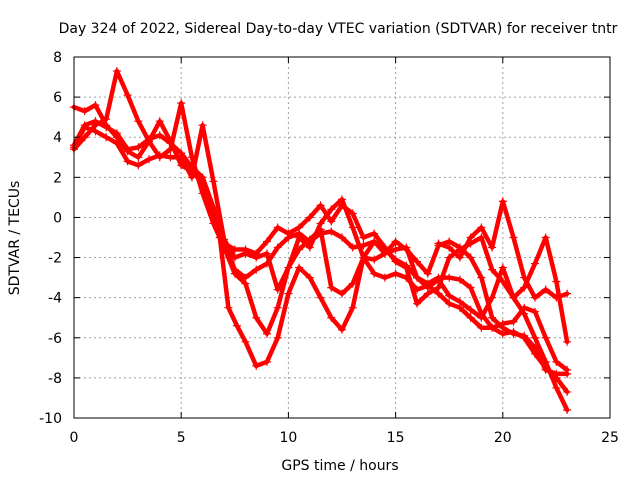  I want to click on y-axis-label: SDTVAR / TECUs, so click(15, 238).